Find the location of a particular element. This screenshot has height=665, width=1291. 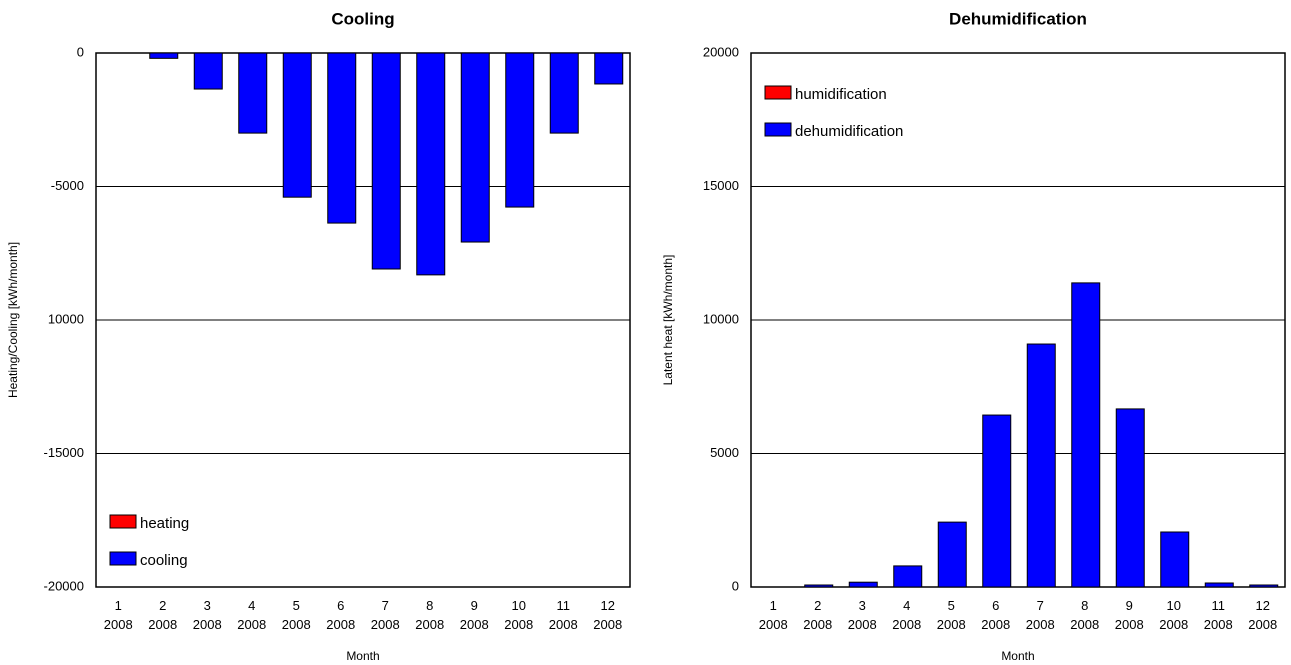

y-axis-label: Latent heat [kWh/month] is located at coordinates (668, 320).